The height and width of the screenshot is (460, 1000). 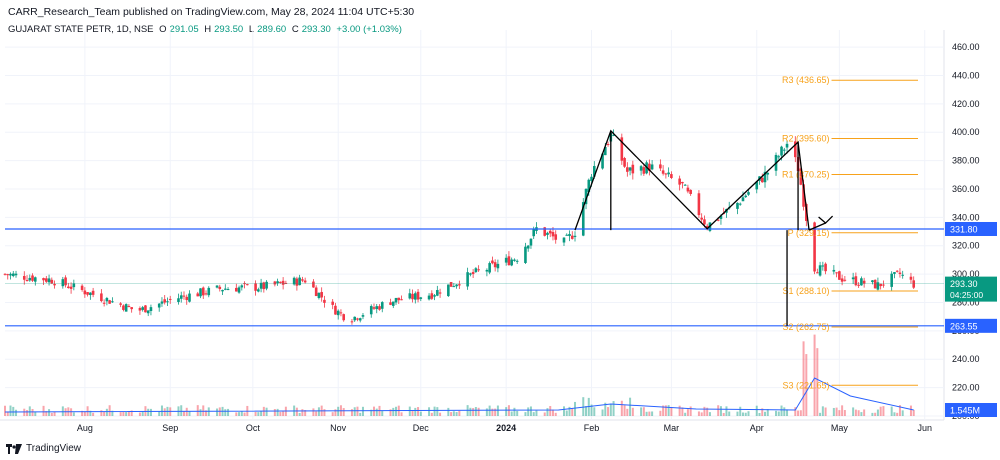 I want to click on last-price-label: 293.30, so click(x=964, y=284).